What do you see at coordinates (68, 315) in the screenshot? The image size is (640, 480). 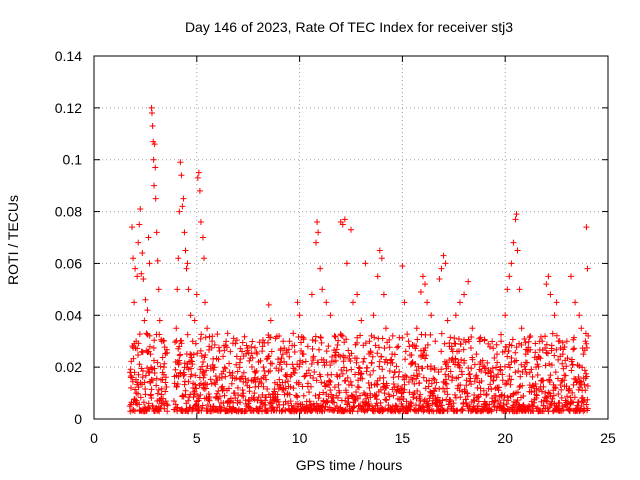 I see `y-tick-label: 0.04` at bounding box center [68, 315].